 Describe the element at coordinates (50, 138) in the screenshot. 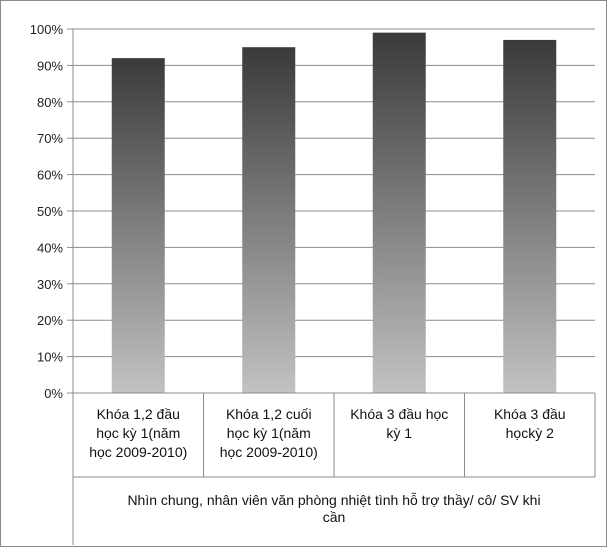

I see `y-tick-label: 70%` at that location.